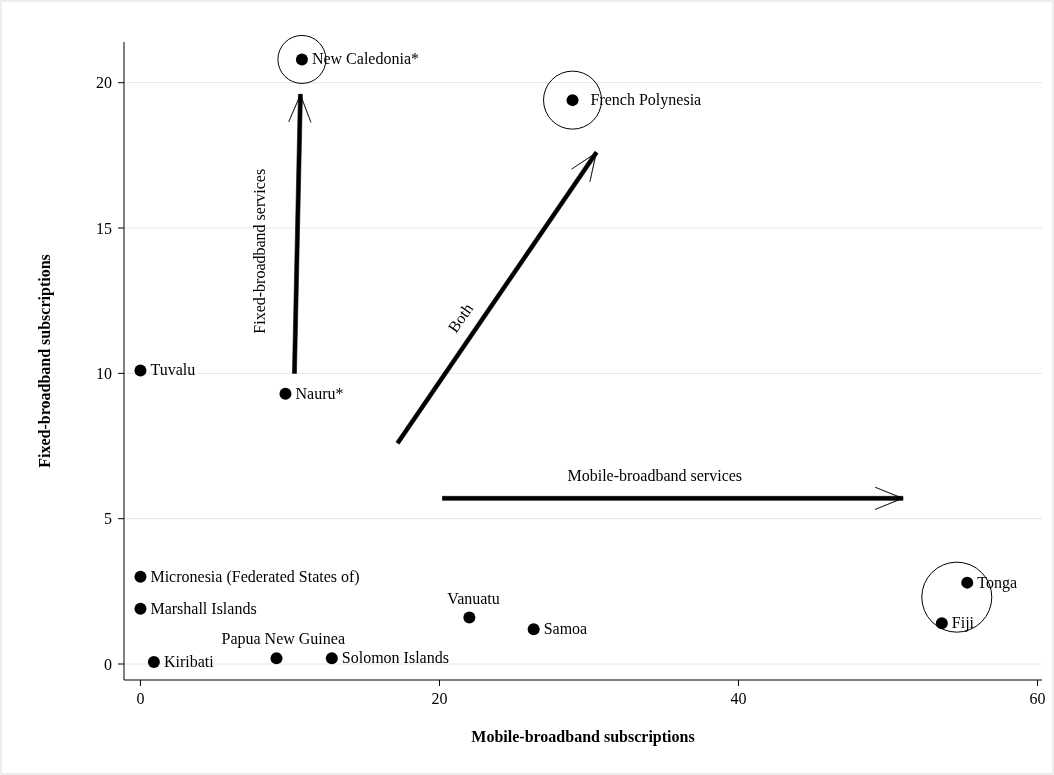 Image resolution: width=1054 pixels, height=775 pixels. What do you see at coordinates (963, 623) in the screenshot?
I see `annotation: Fiji` at bounding box center [963, 623].